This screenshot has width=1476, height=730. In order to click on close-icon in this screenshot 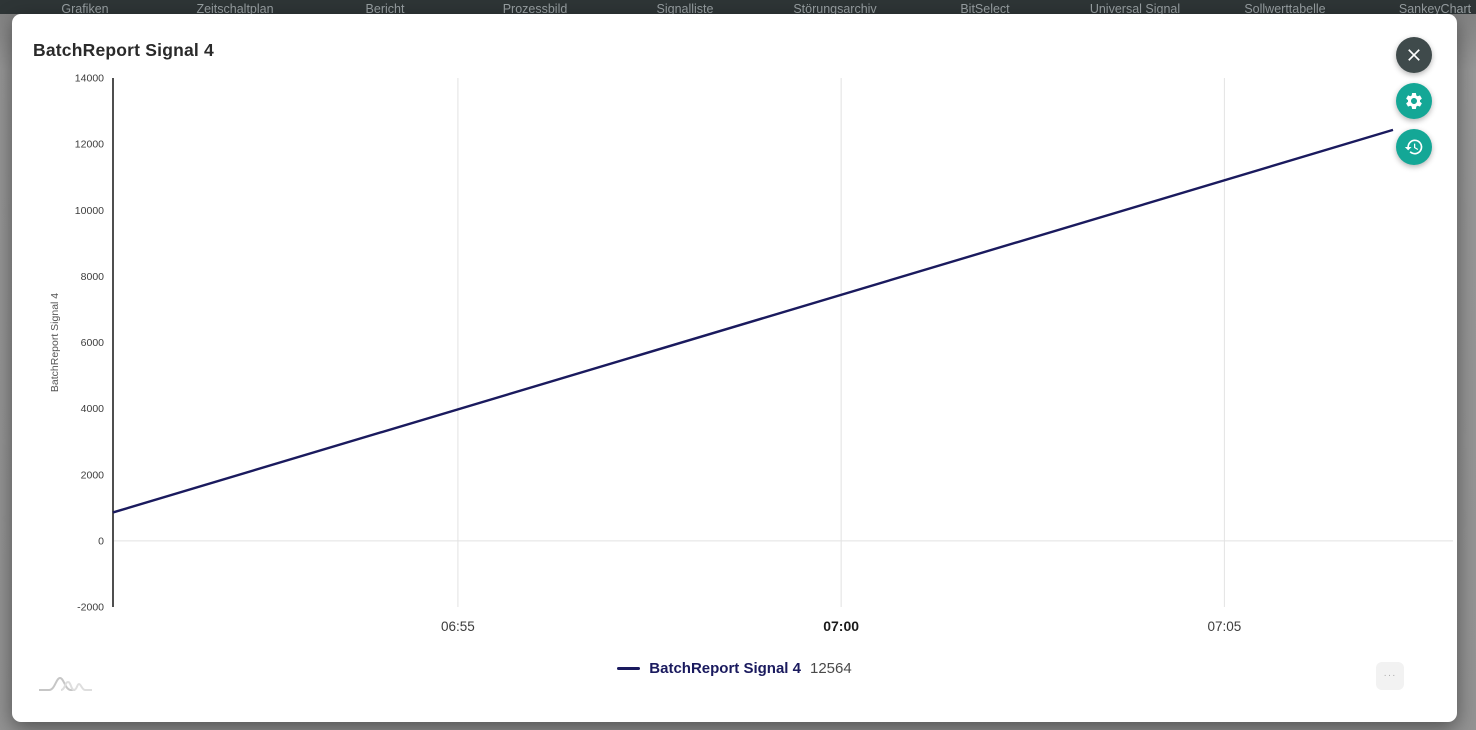, I will do `click(1414, 55)`.